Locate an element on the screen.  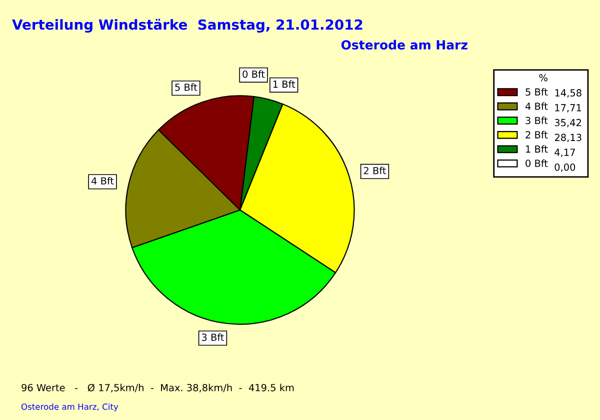
text: Osterode am Harz, City is located at coordinates (69, 407).